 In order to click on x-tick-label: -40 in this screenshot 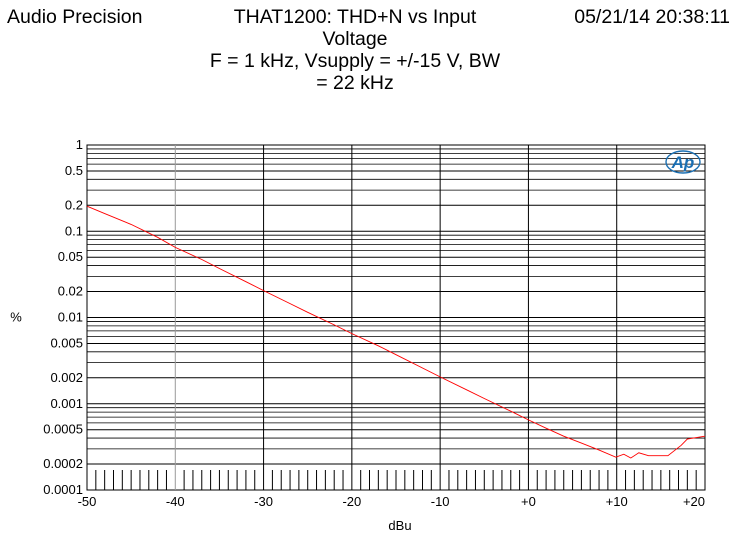, I will do `click(175, 501)`.